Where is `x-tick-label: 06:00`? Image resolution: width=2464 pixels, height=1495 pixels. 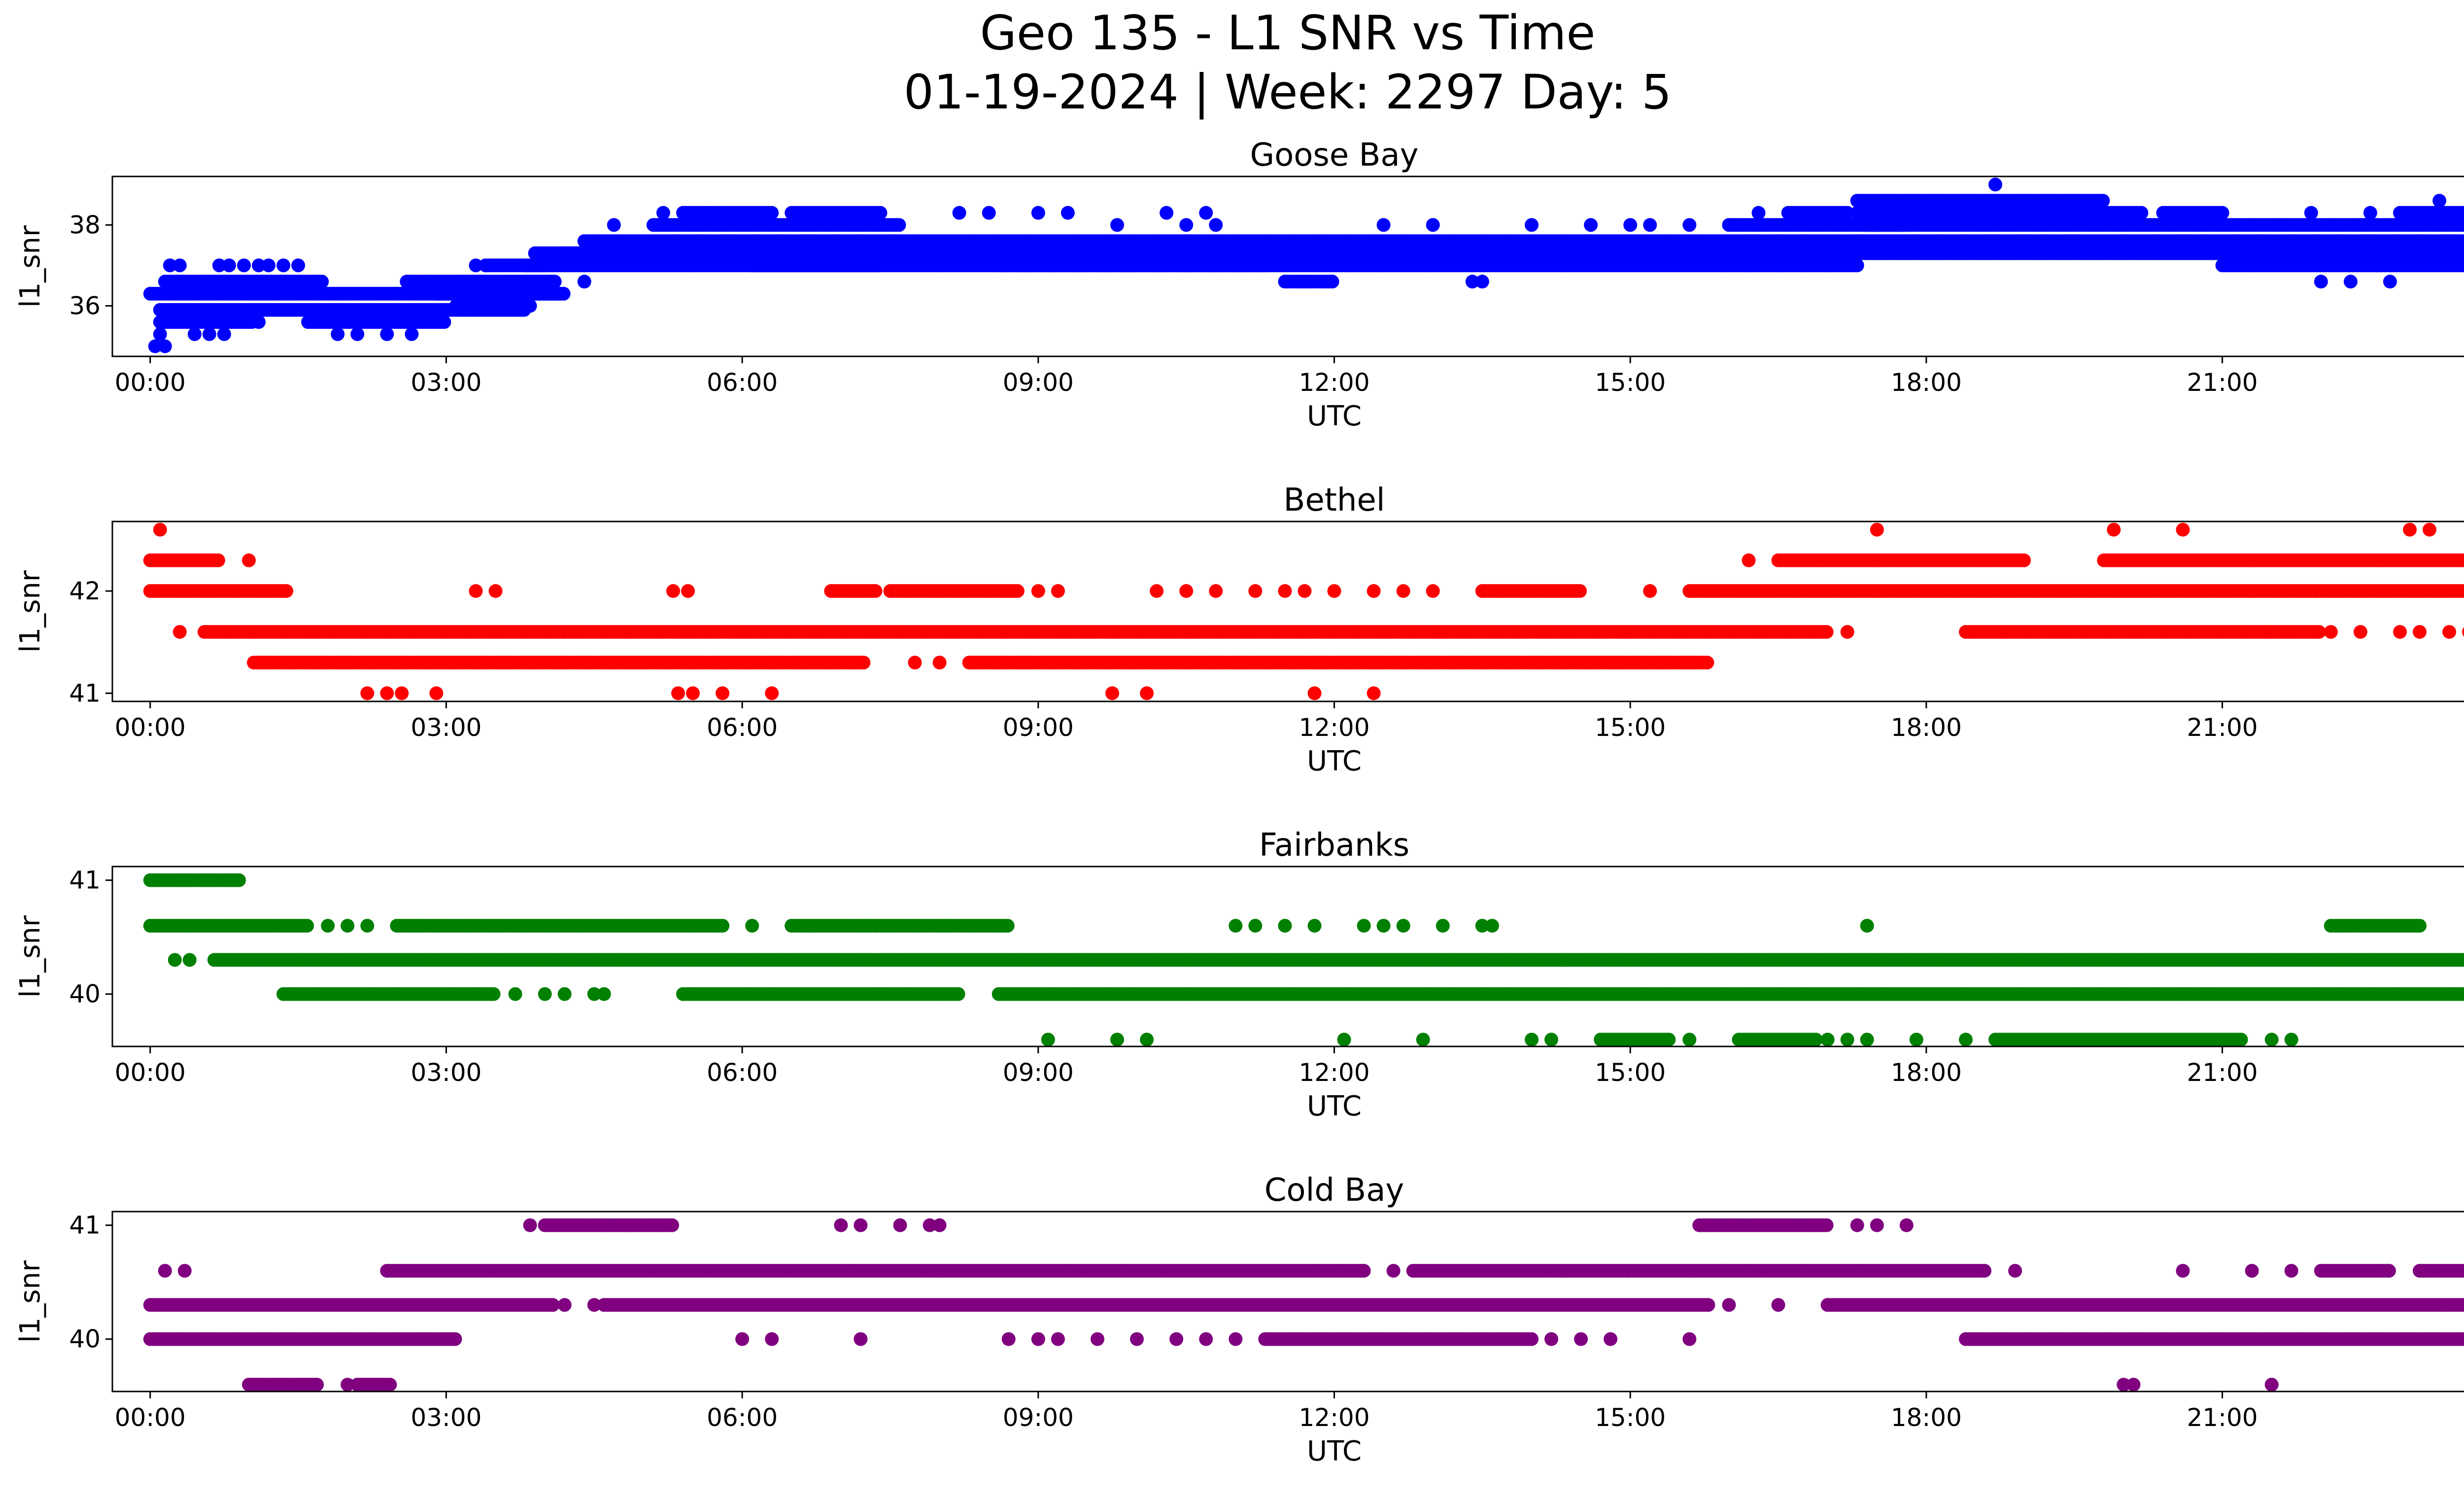
x-tick-label: 06:00 is located at coordinates (742, 382).